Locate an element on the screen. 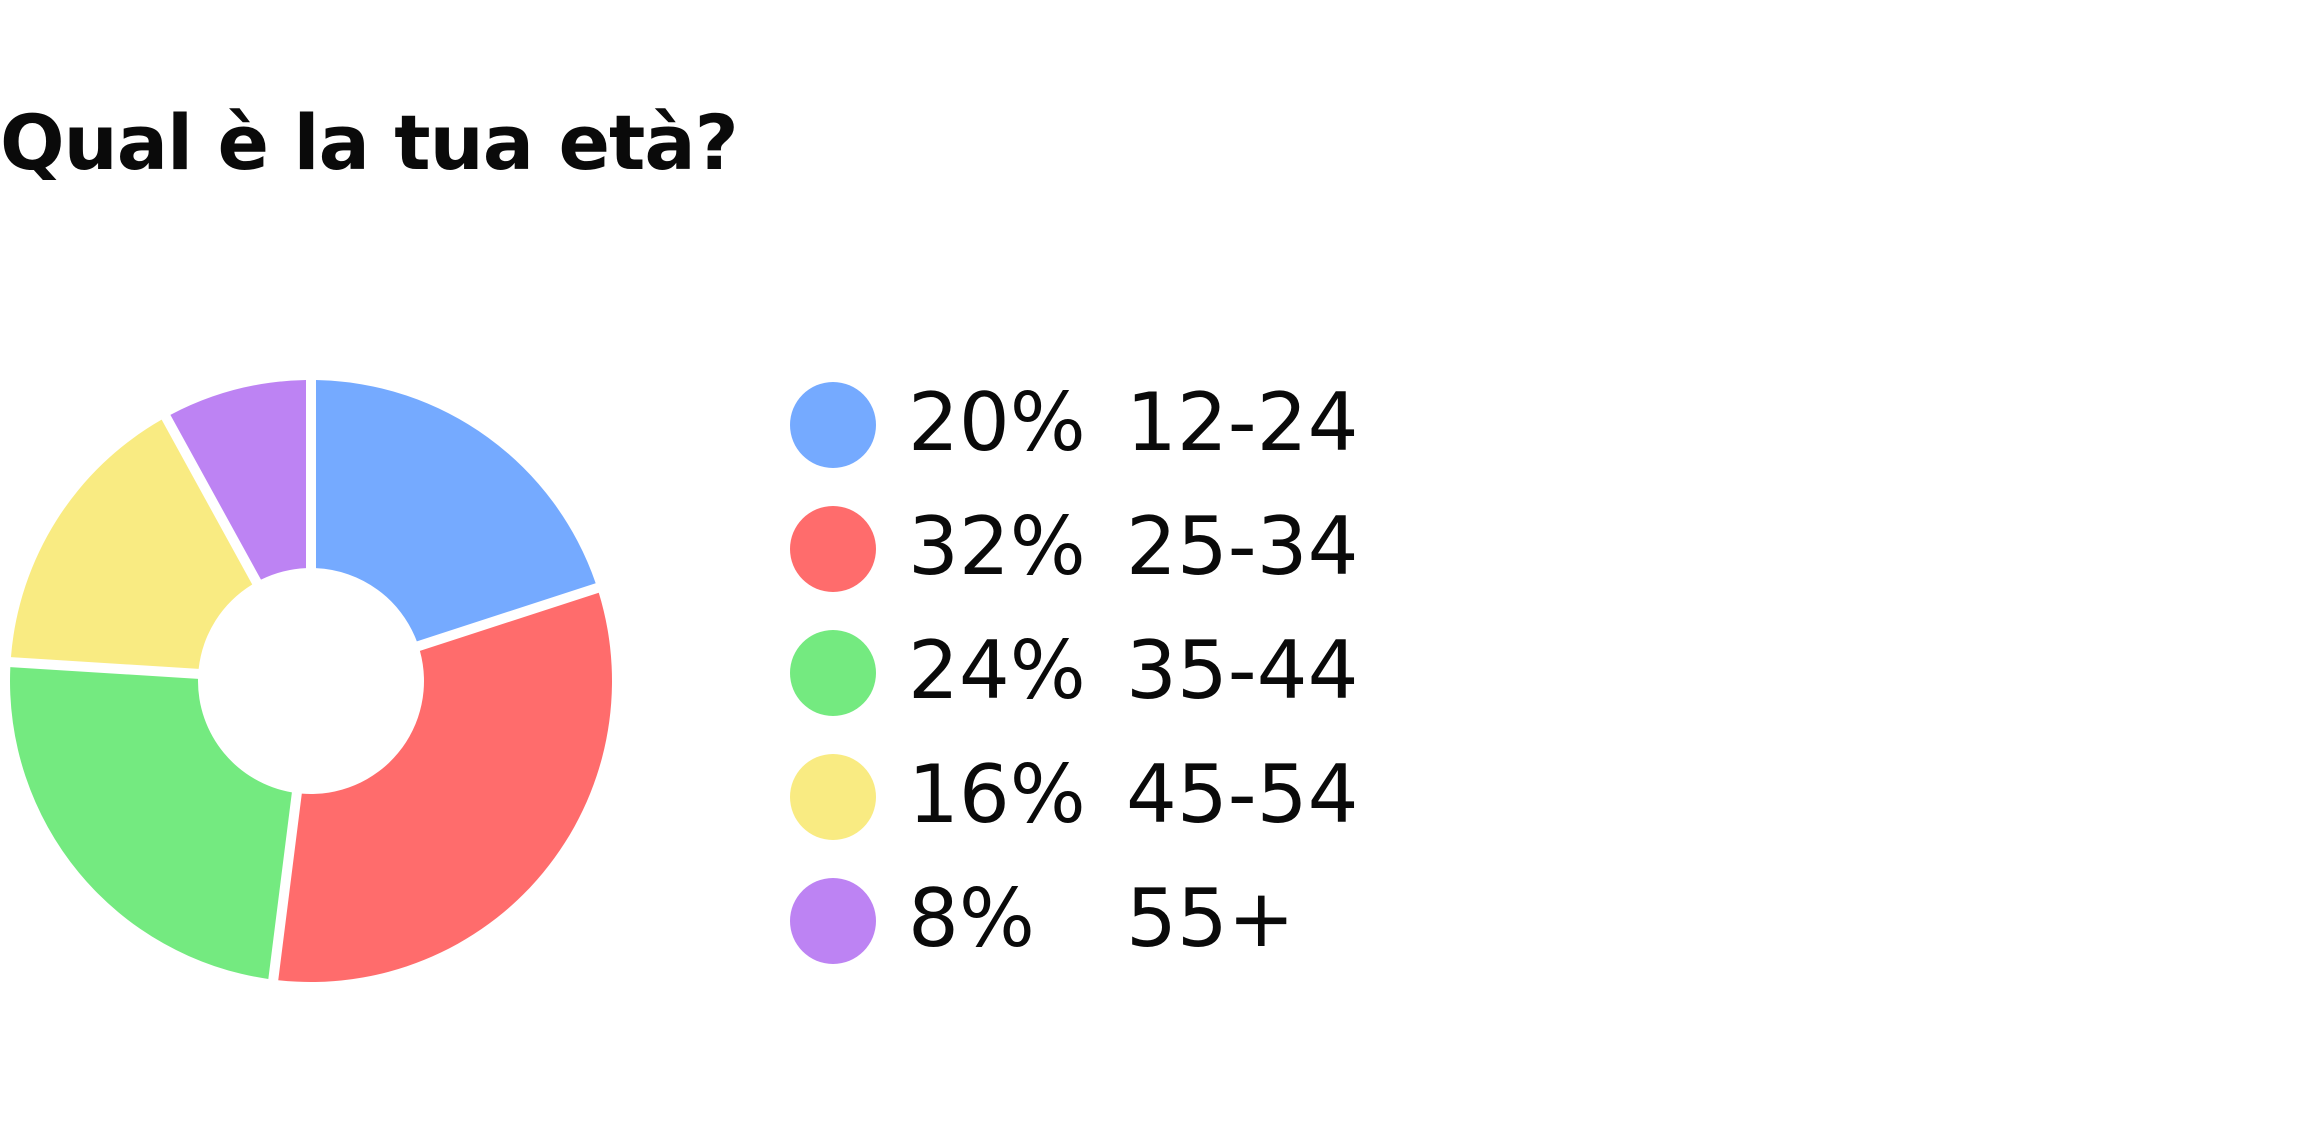  legend-item: 32% 25-34 is located at coordinates (833, 568).